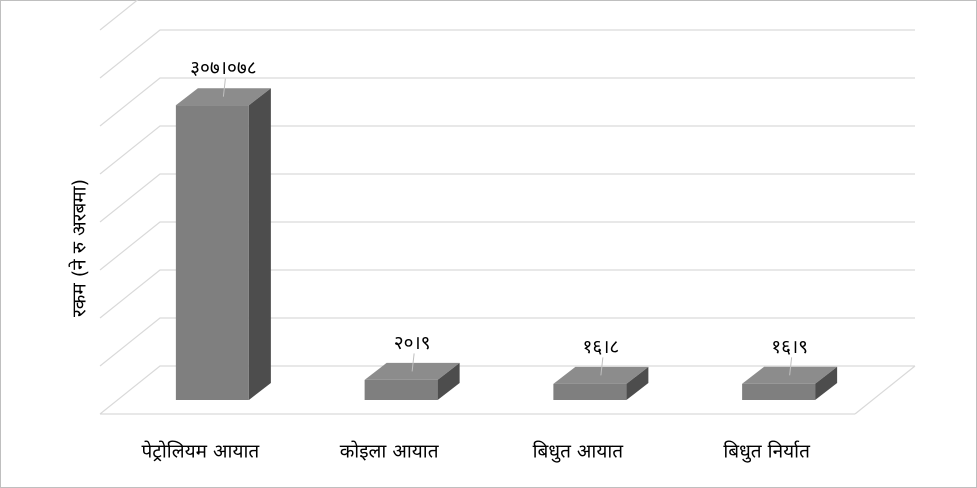 This screenshot has width=977, height=488. Describe the element at coordinates (600, 347) in the screenshot. I see `data-label: १६।८` at that location.